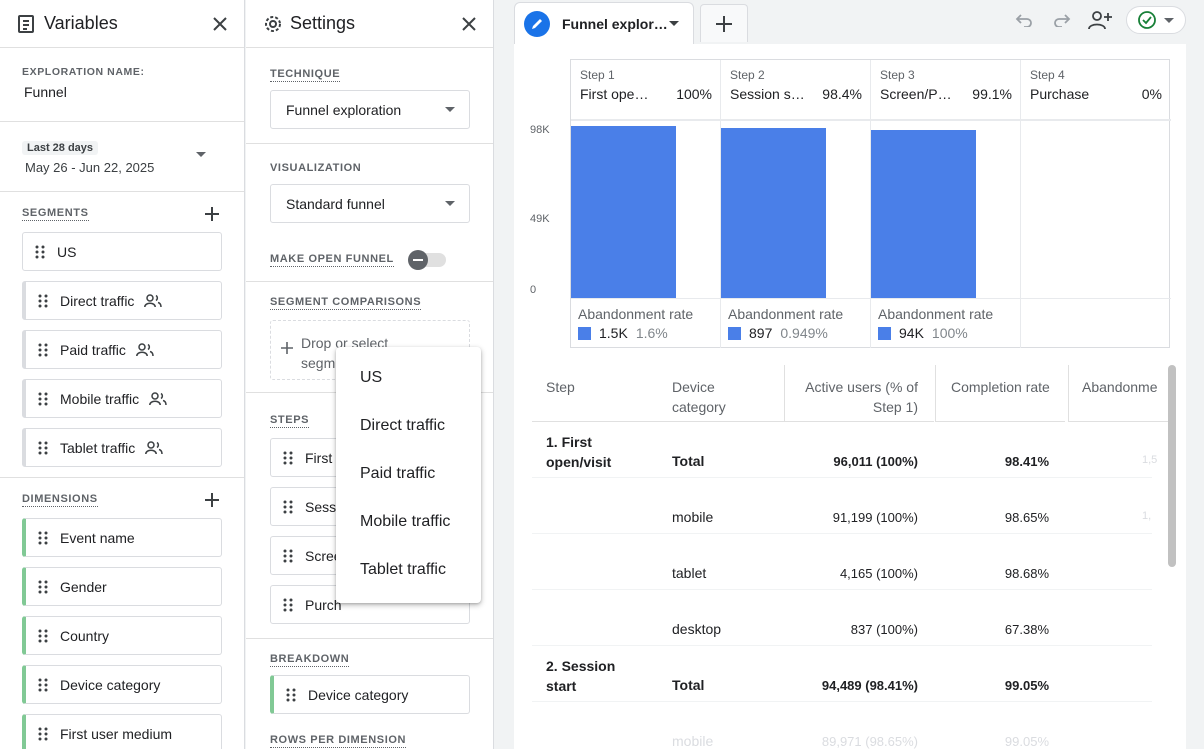 The image size is (1204, 749). What do you see at coordinates (369, 88) in the screenshot?
I see `technique-section: TECHNIQUE Funnel exploration` at bounding box center [369, 88].